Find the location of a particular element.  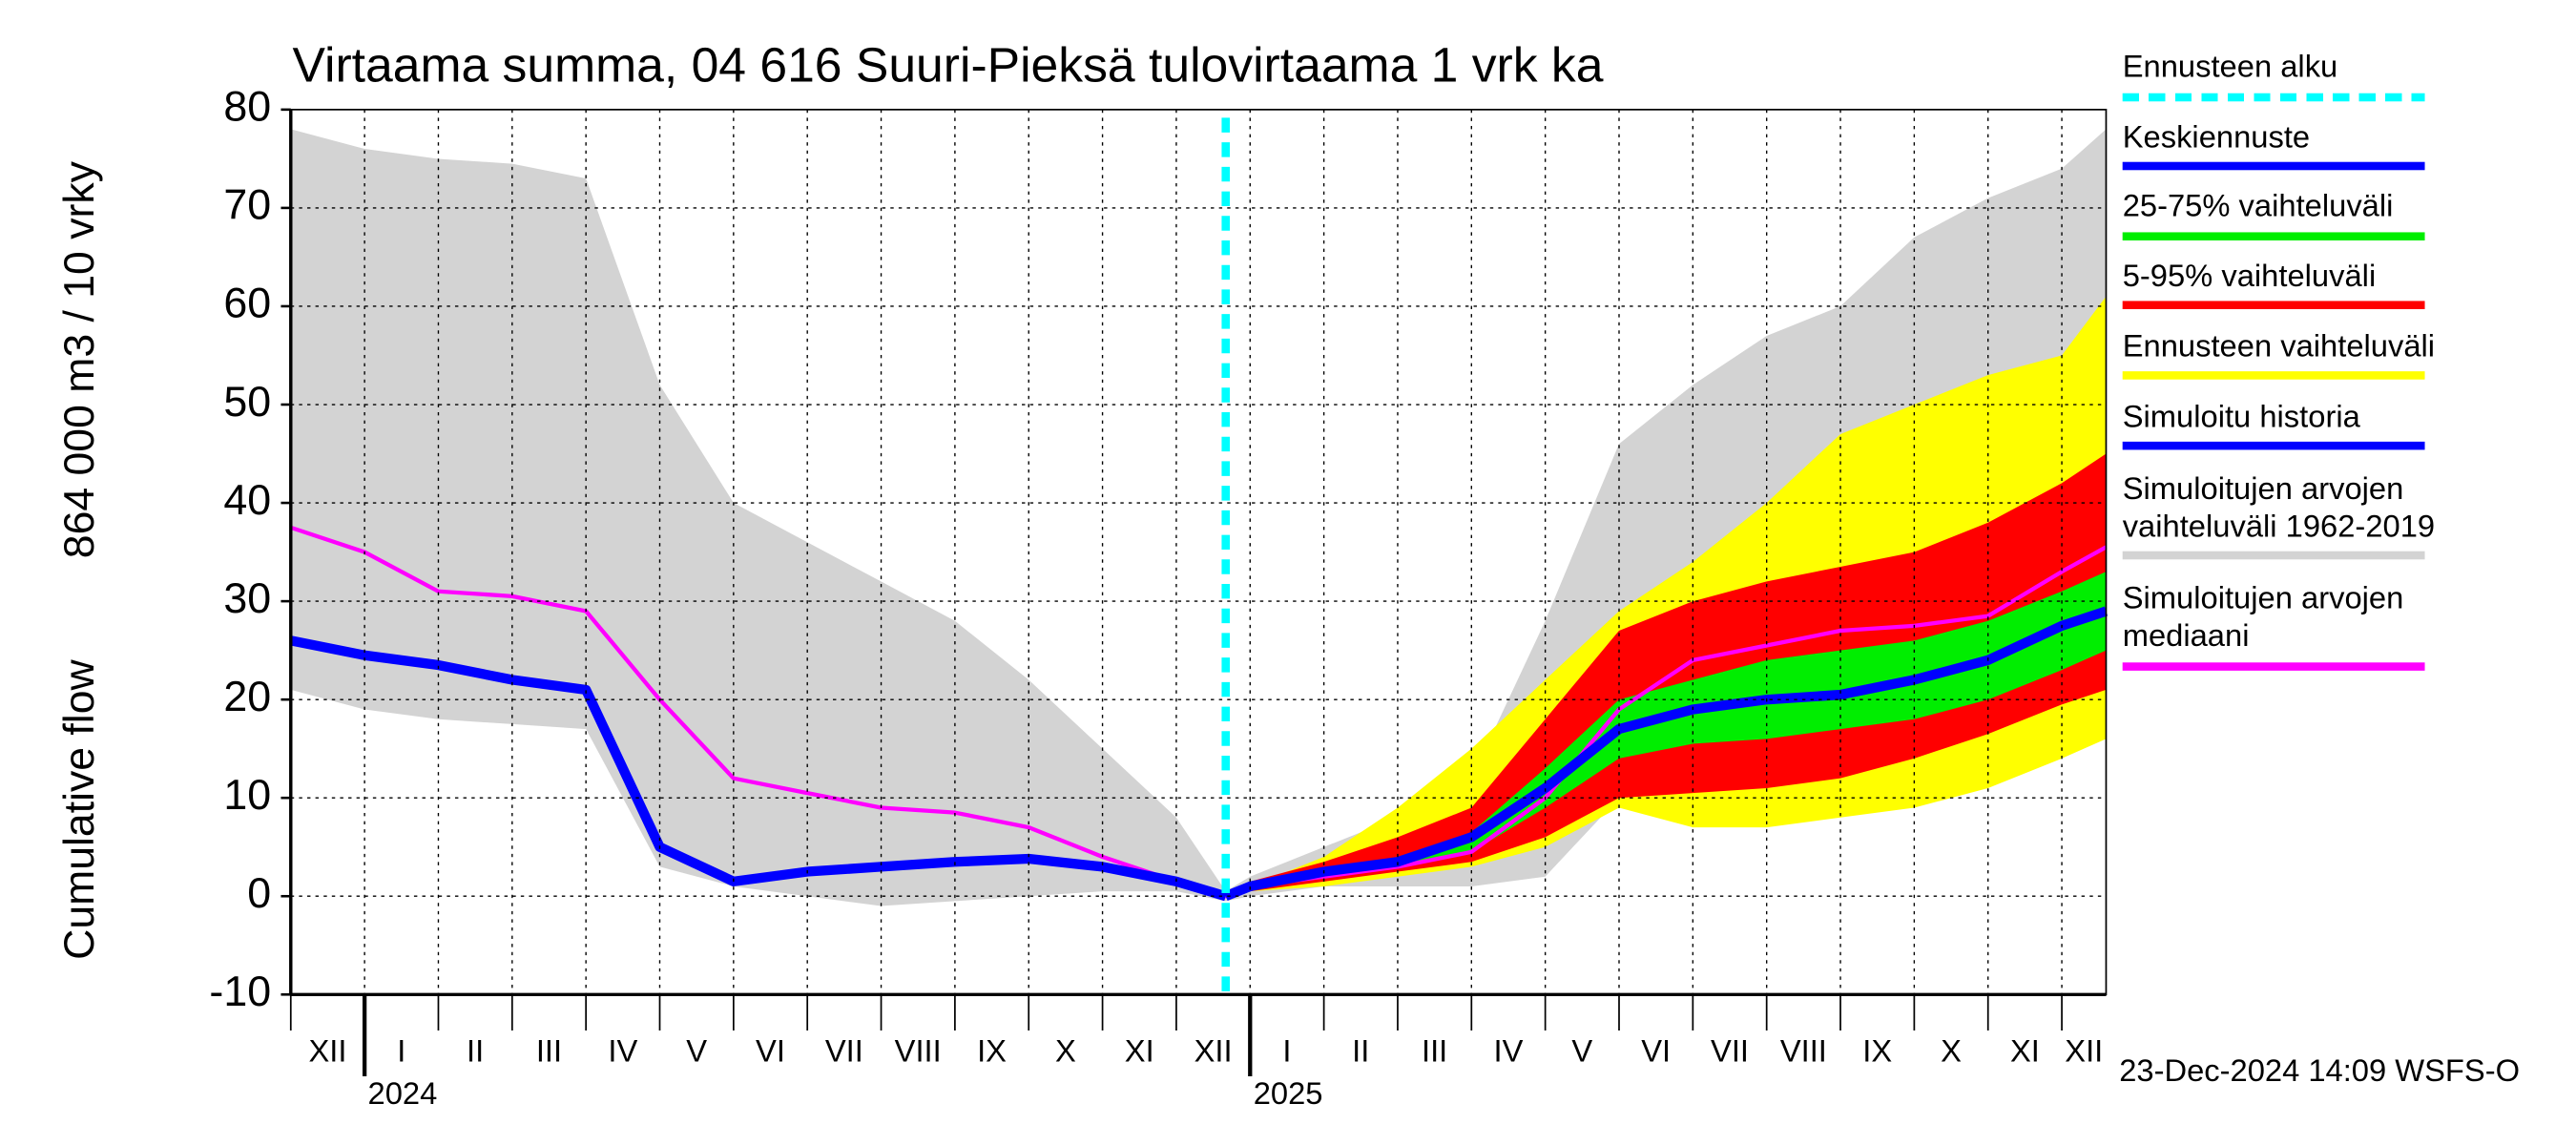

legend-label: 25-75% vaihteluväli is located at coordinates (2258, 206).